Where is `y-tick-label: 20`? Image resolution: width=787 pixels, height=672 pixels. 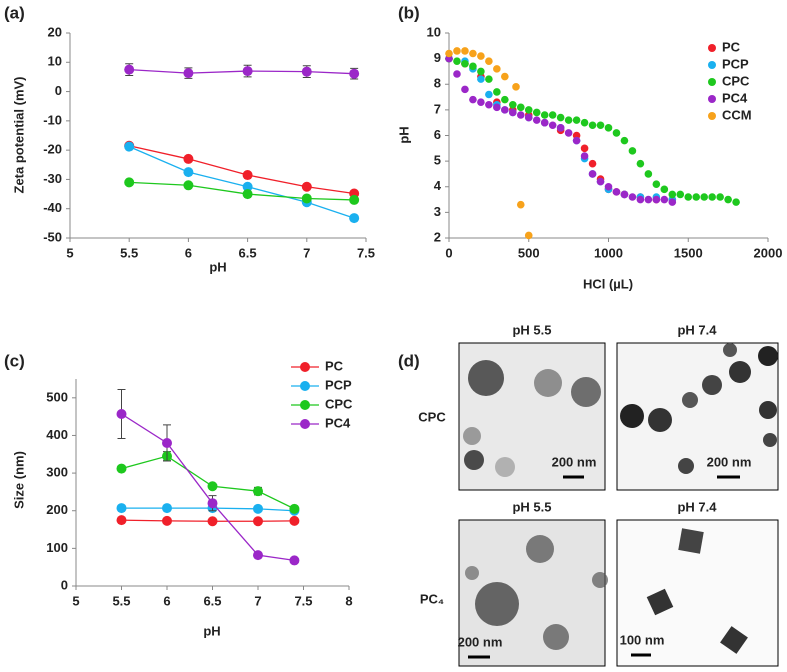
y-tick-label: 20 is located at coordinates (55, 31).